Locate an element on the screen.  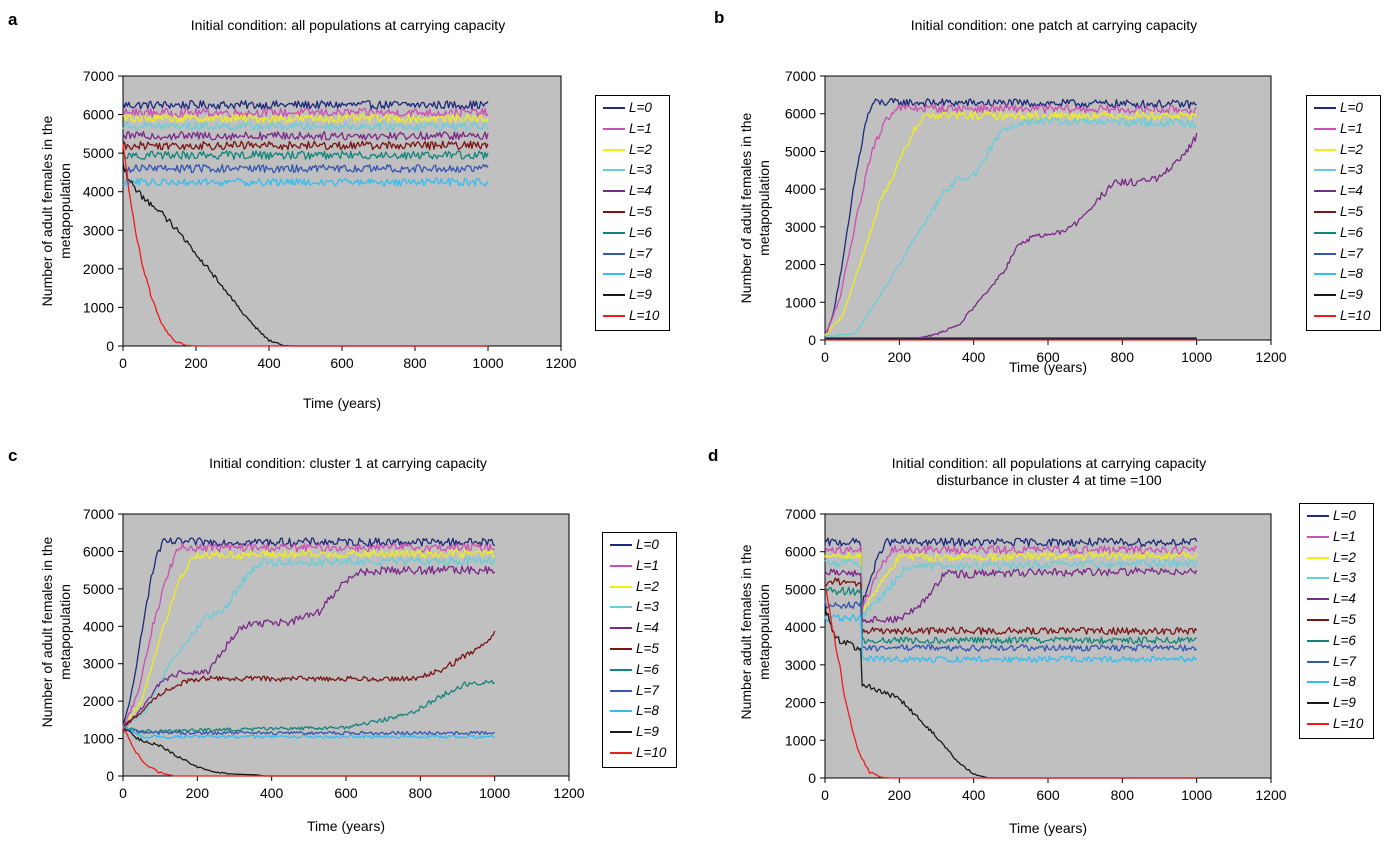
panel-letter: c is located at coordinates (13, 455).